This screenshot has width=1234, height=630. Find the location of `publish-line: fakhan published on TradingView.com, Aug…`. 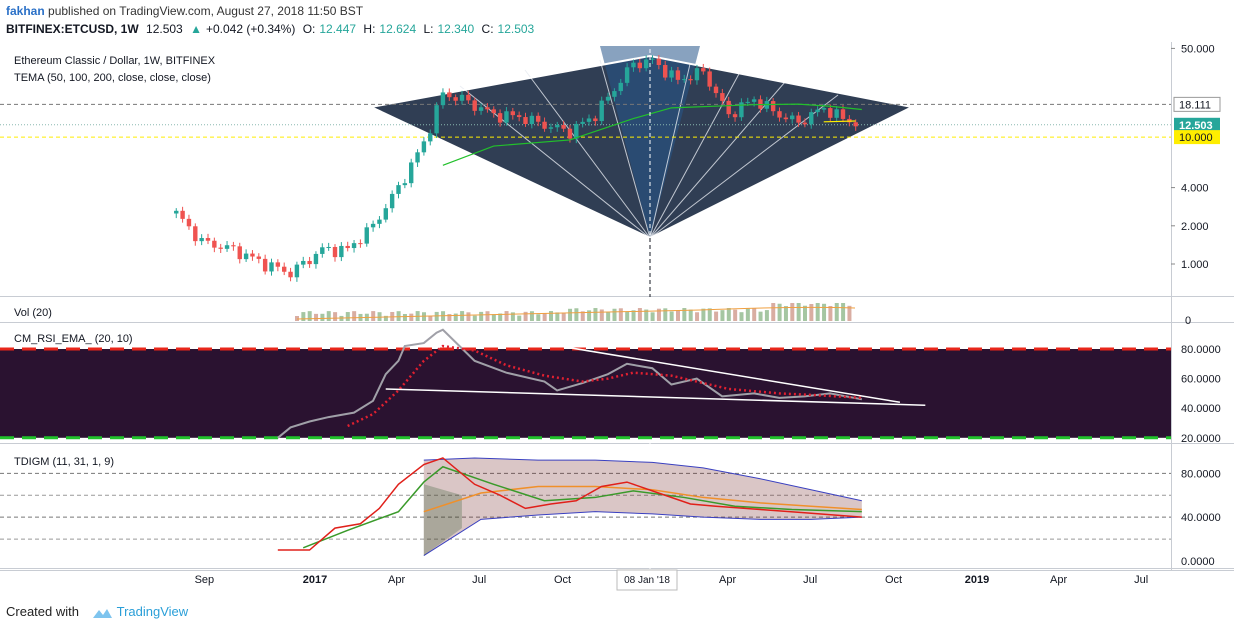

publish-line: fakhan published on TradingView.com, Aug… is located at coordinates (184, 11).